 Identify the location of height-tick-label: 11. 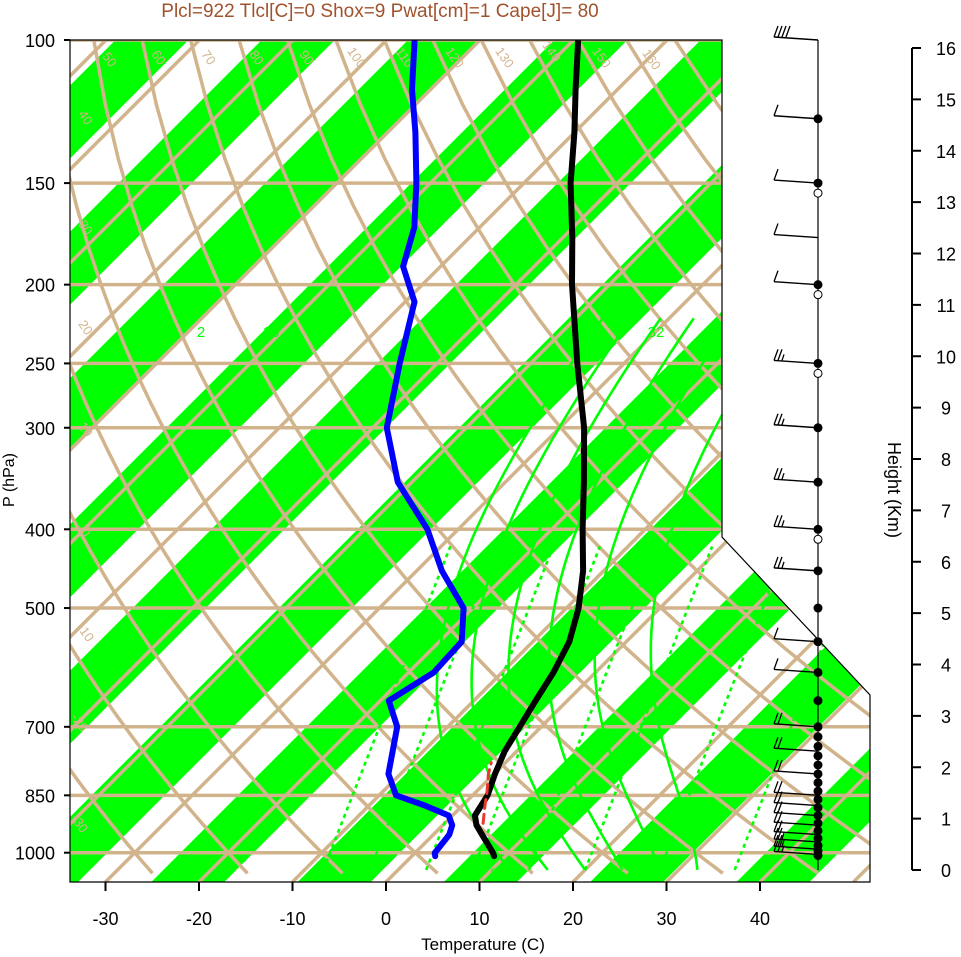
(946, 306).